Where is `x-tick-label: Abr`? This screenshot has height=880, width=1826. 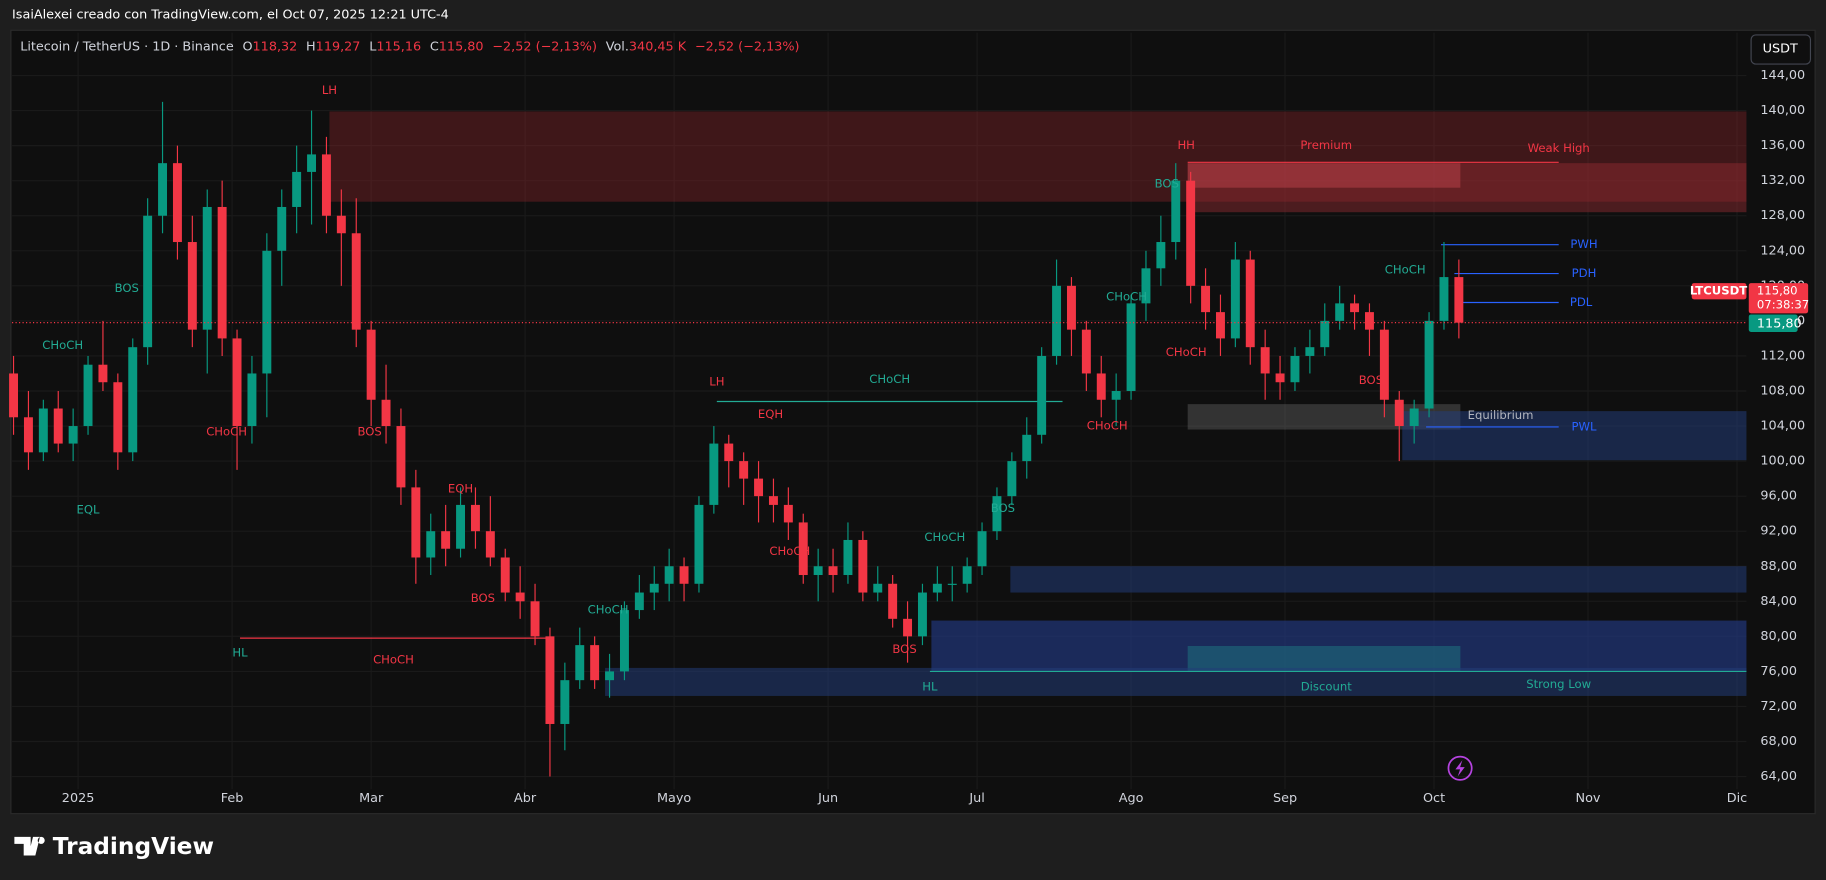 x-tick-label: Abr is located at coordinates (525, 798).